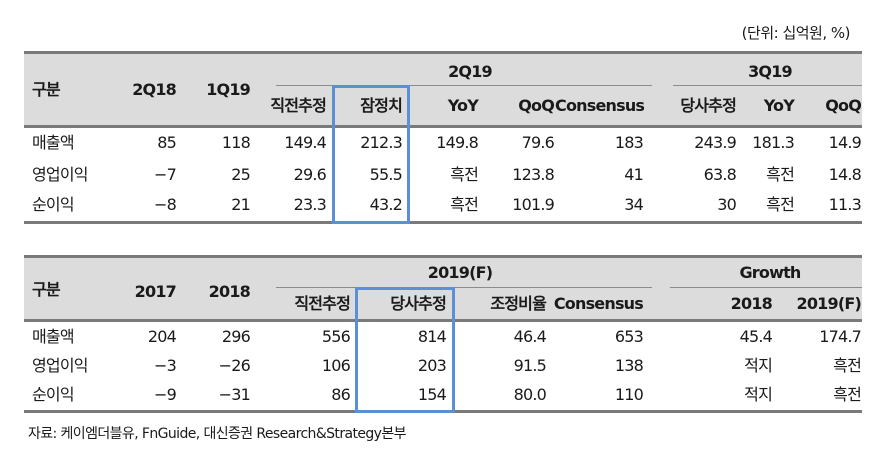 This screenshot has height=452, width=890. What do you see at coordinates (167, 142) in the screenshot?
I see `cell-2q18: 85` at bounding box center [167, 142].